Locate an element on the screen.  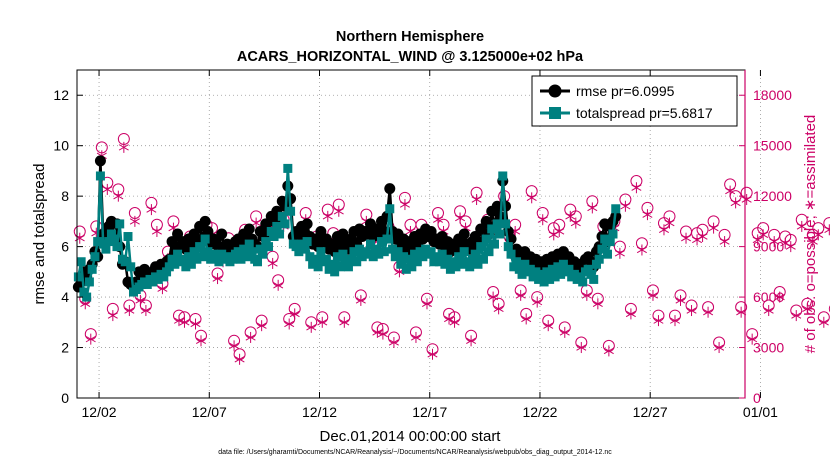
y-left-tick-label: 2 is located at coordinates (65, 348).